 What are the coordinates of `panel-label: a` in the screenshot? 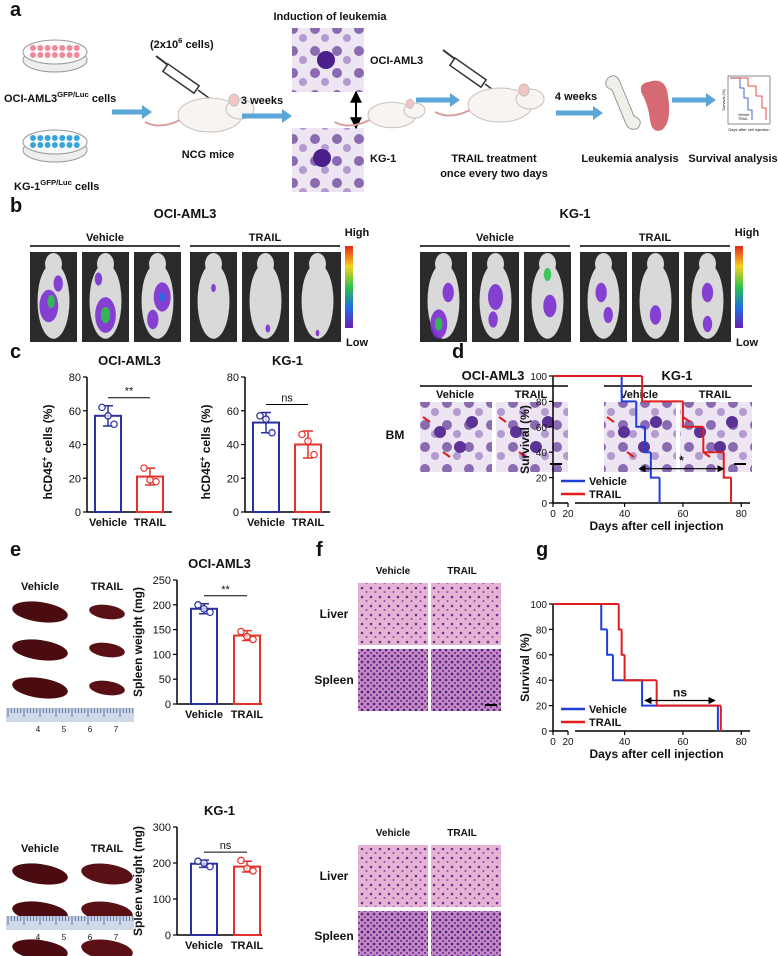 It's located at (16, 10).